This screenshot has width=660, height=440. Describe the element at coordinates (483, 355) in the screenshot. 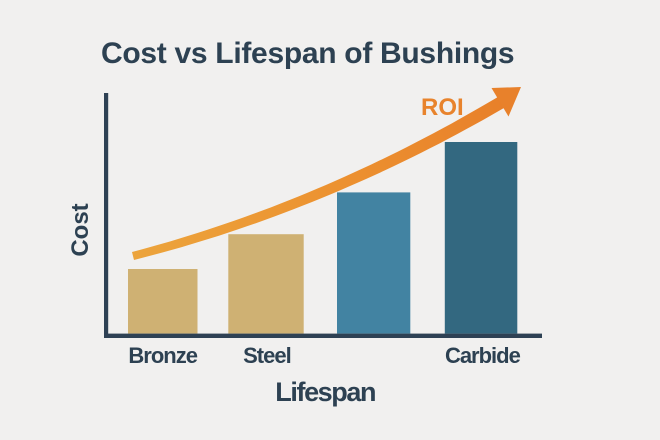

I see `svg-text: Carbide` at that location.